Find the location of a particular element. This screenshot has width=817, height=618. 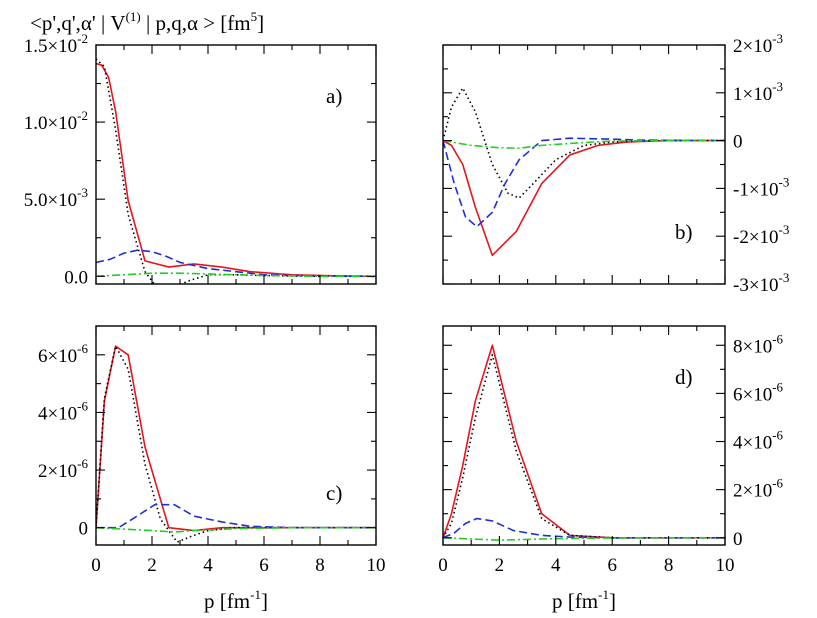

y-tick-mantissa: 5.0×10 is located at coordinates (50, 200).